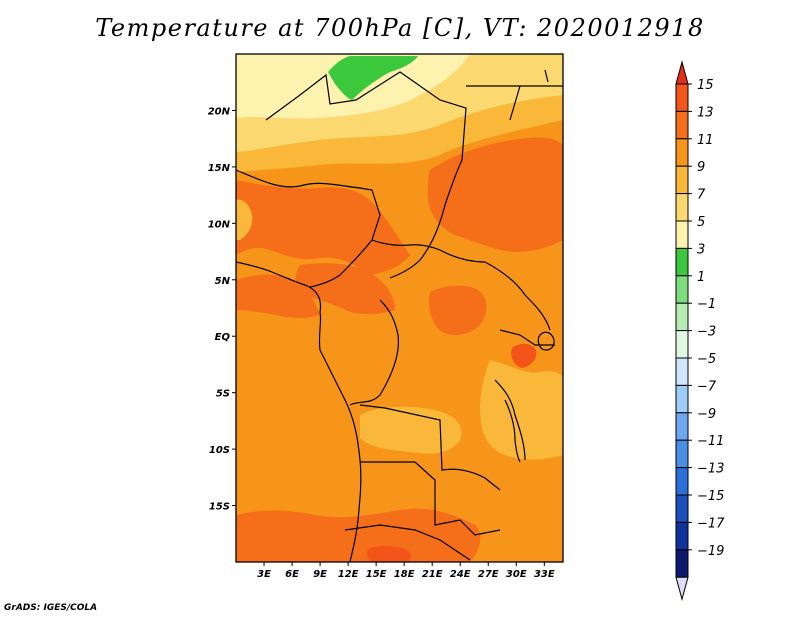  I want to click on colorbar-over-triangle, so click(682, 72).